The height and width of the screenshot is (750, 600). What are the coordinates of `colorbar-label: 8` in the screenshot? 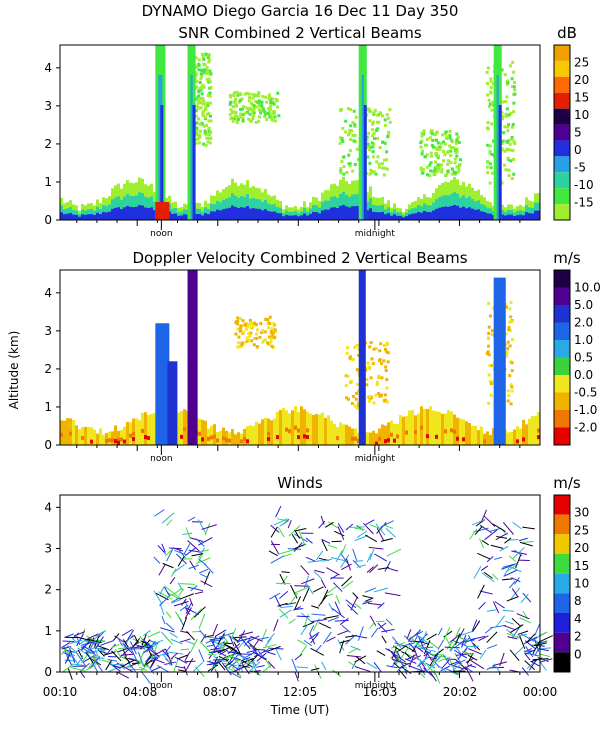 It's located at (578, 601).